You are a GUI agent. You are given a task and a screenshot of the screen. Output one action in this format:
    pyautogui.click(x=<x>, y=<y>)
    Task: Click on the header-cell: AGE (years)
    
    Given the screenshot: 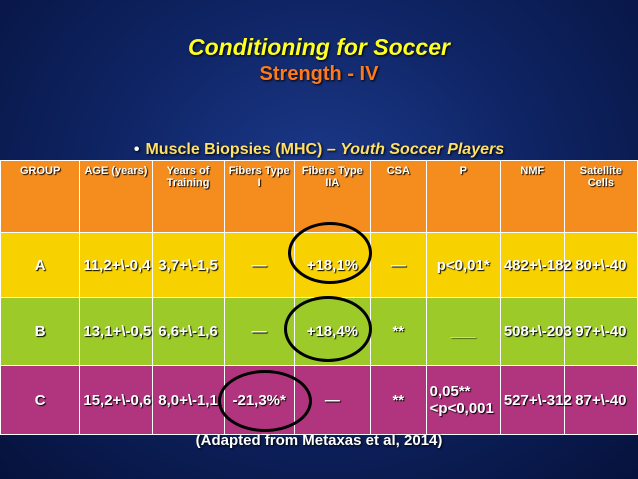 What is the action you would take?
    pyautogui.click(x=116, y=196)
    